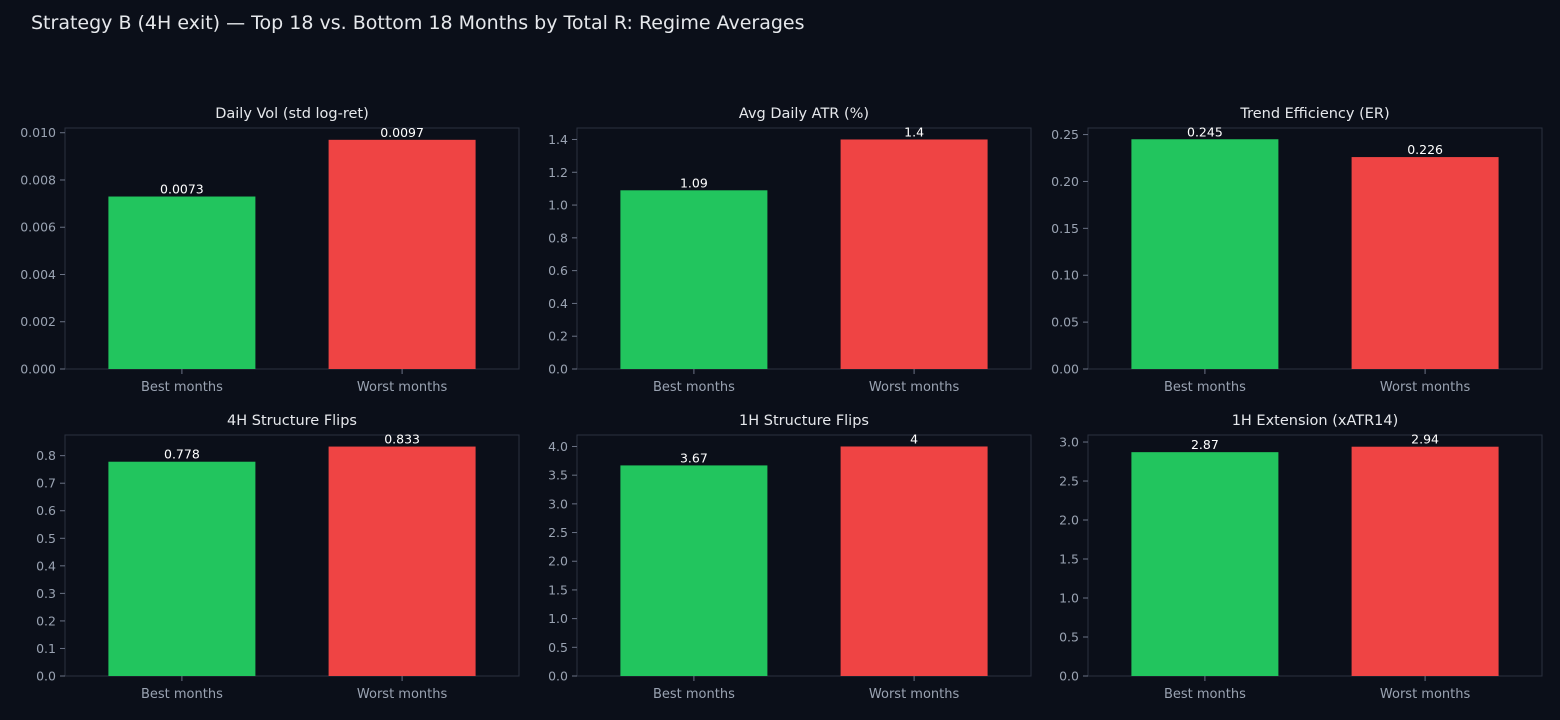 The height and width of the screenshot is (720, 1560). I want to click on y-tick-label: 0.10, so click(1065, 275).